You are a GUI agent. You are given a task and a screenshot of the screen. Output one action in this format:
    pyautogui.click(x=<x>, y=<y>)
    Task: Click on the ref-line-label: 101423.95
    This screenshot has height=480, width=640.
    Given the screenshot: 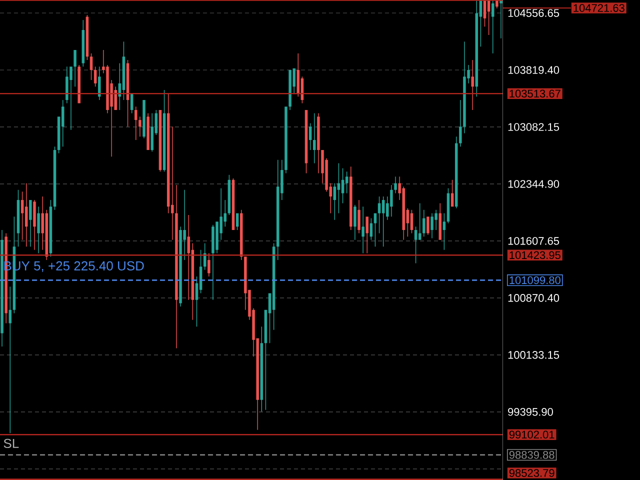 What is the action you would take?
    pyautogui.click(x=535, y=255)
    